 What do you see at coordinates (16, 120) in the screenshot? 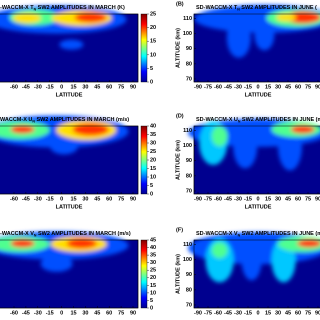
I see `title-part: WACCM-X U` at bounding box center [16, 120].